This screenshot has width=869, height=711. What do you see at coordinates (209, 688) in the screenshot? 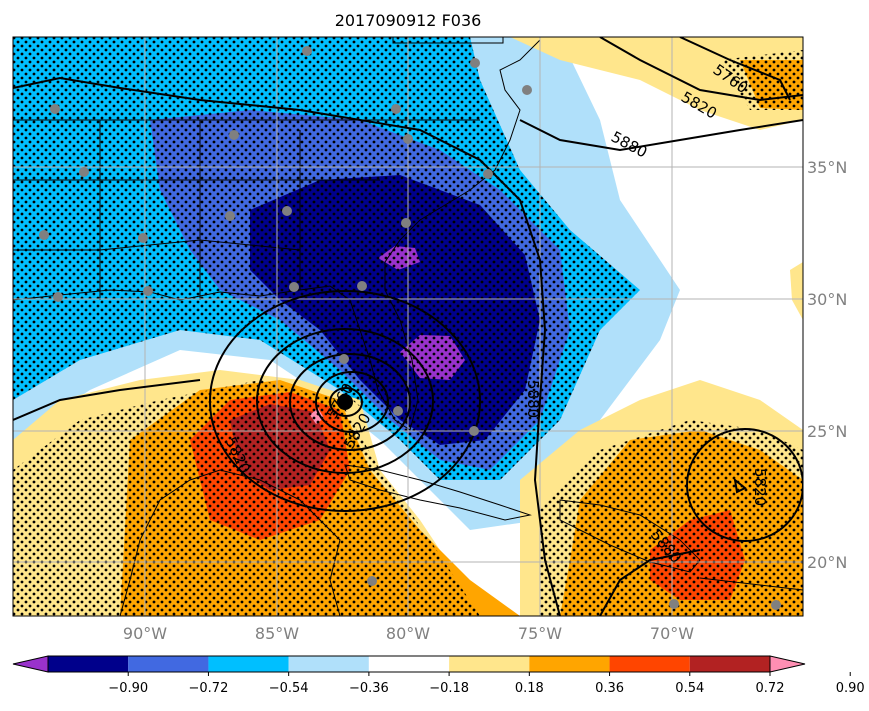
I see `colorbar-tick-label: −0.72` at bounding box center [209, 688].